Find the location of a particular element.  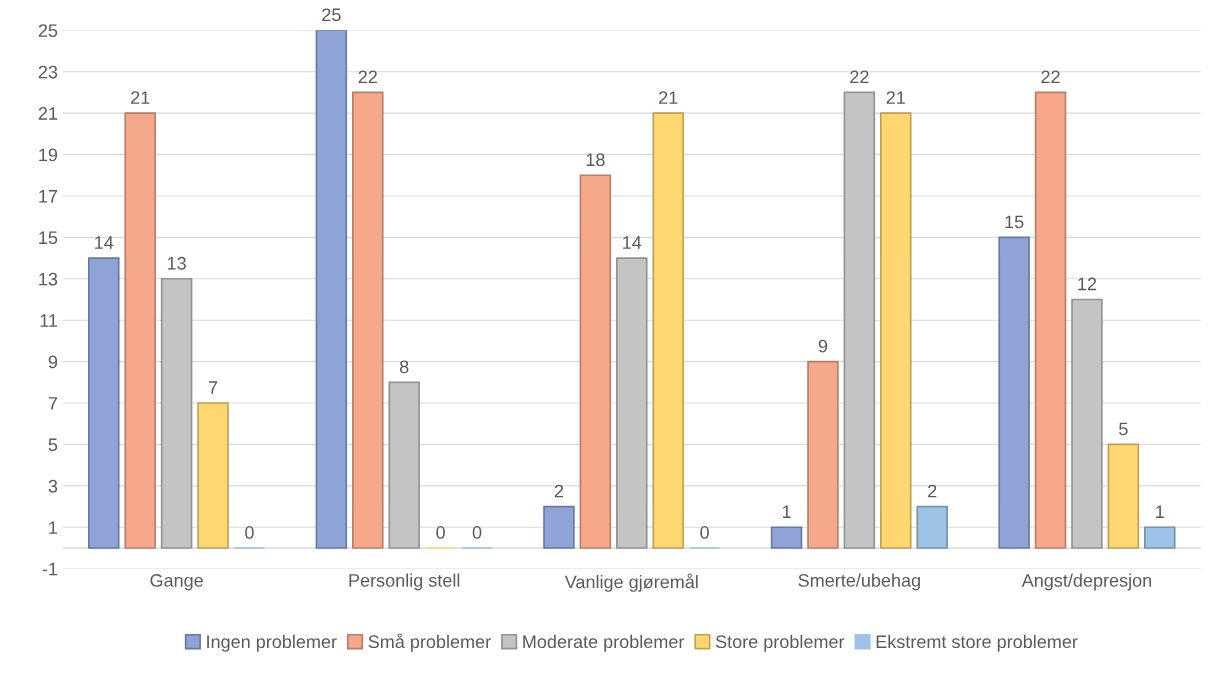

y-tick-label: 21 is located at coordinates (48, 113).